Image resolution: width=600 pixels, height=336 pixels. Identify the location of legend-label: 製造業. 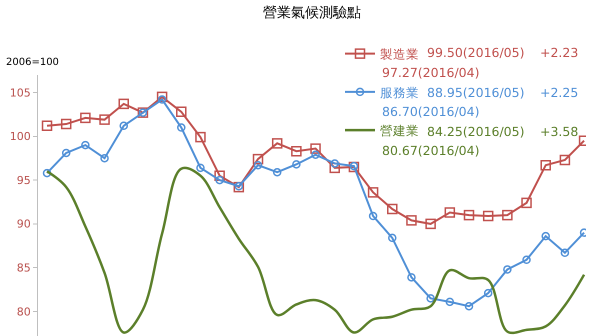
(399, 54).